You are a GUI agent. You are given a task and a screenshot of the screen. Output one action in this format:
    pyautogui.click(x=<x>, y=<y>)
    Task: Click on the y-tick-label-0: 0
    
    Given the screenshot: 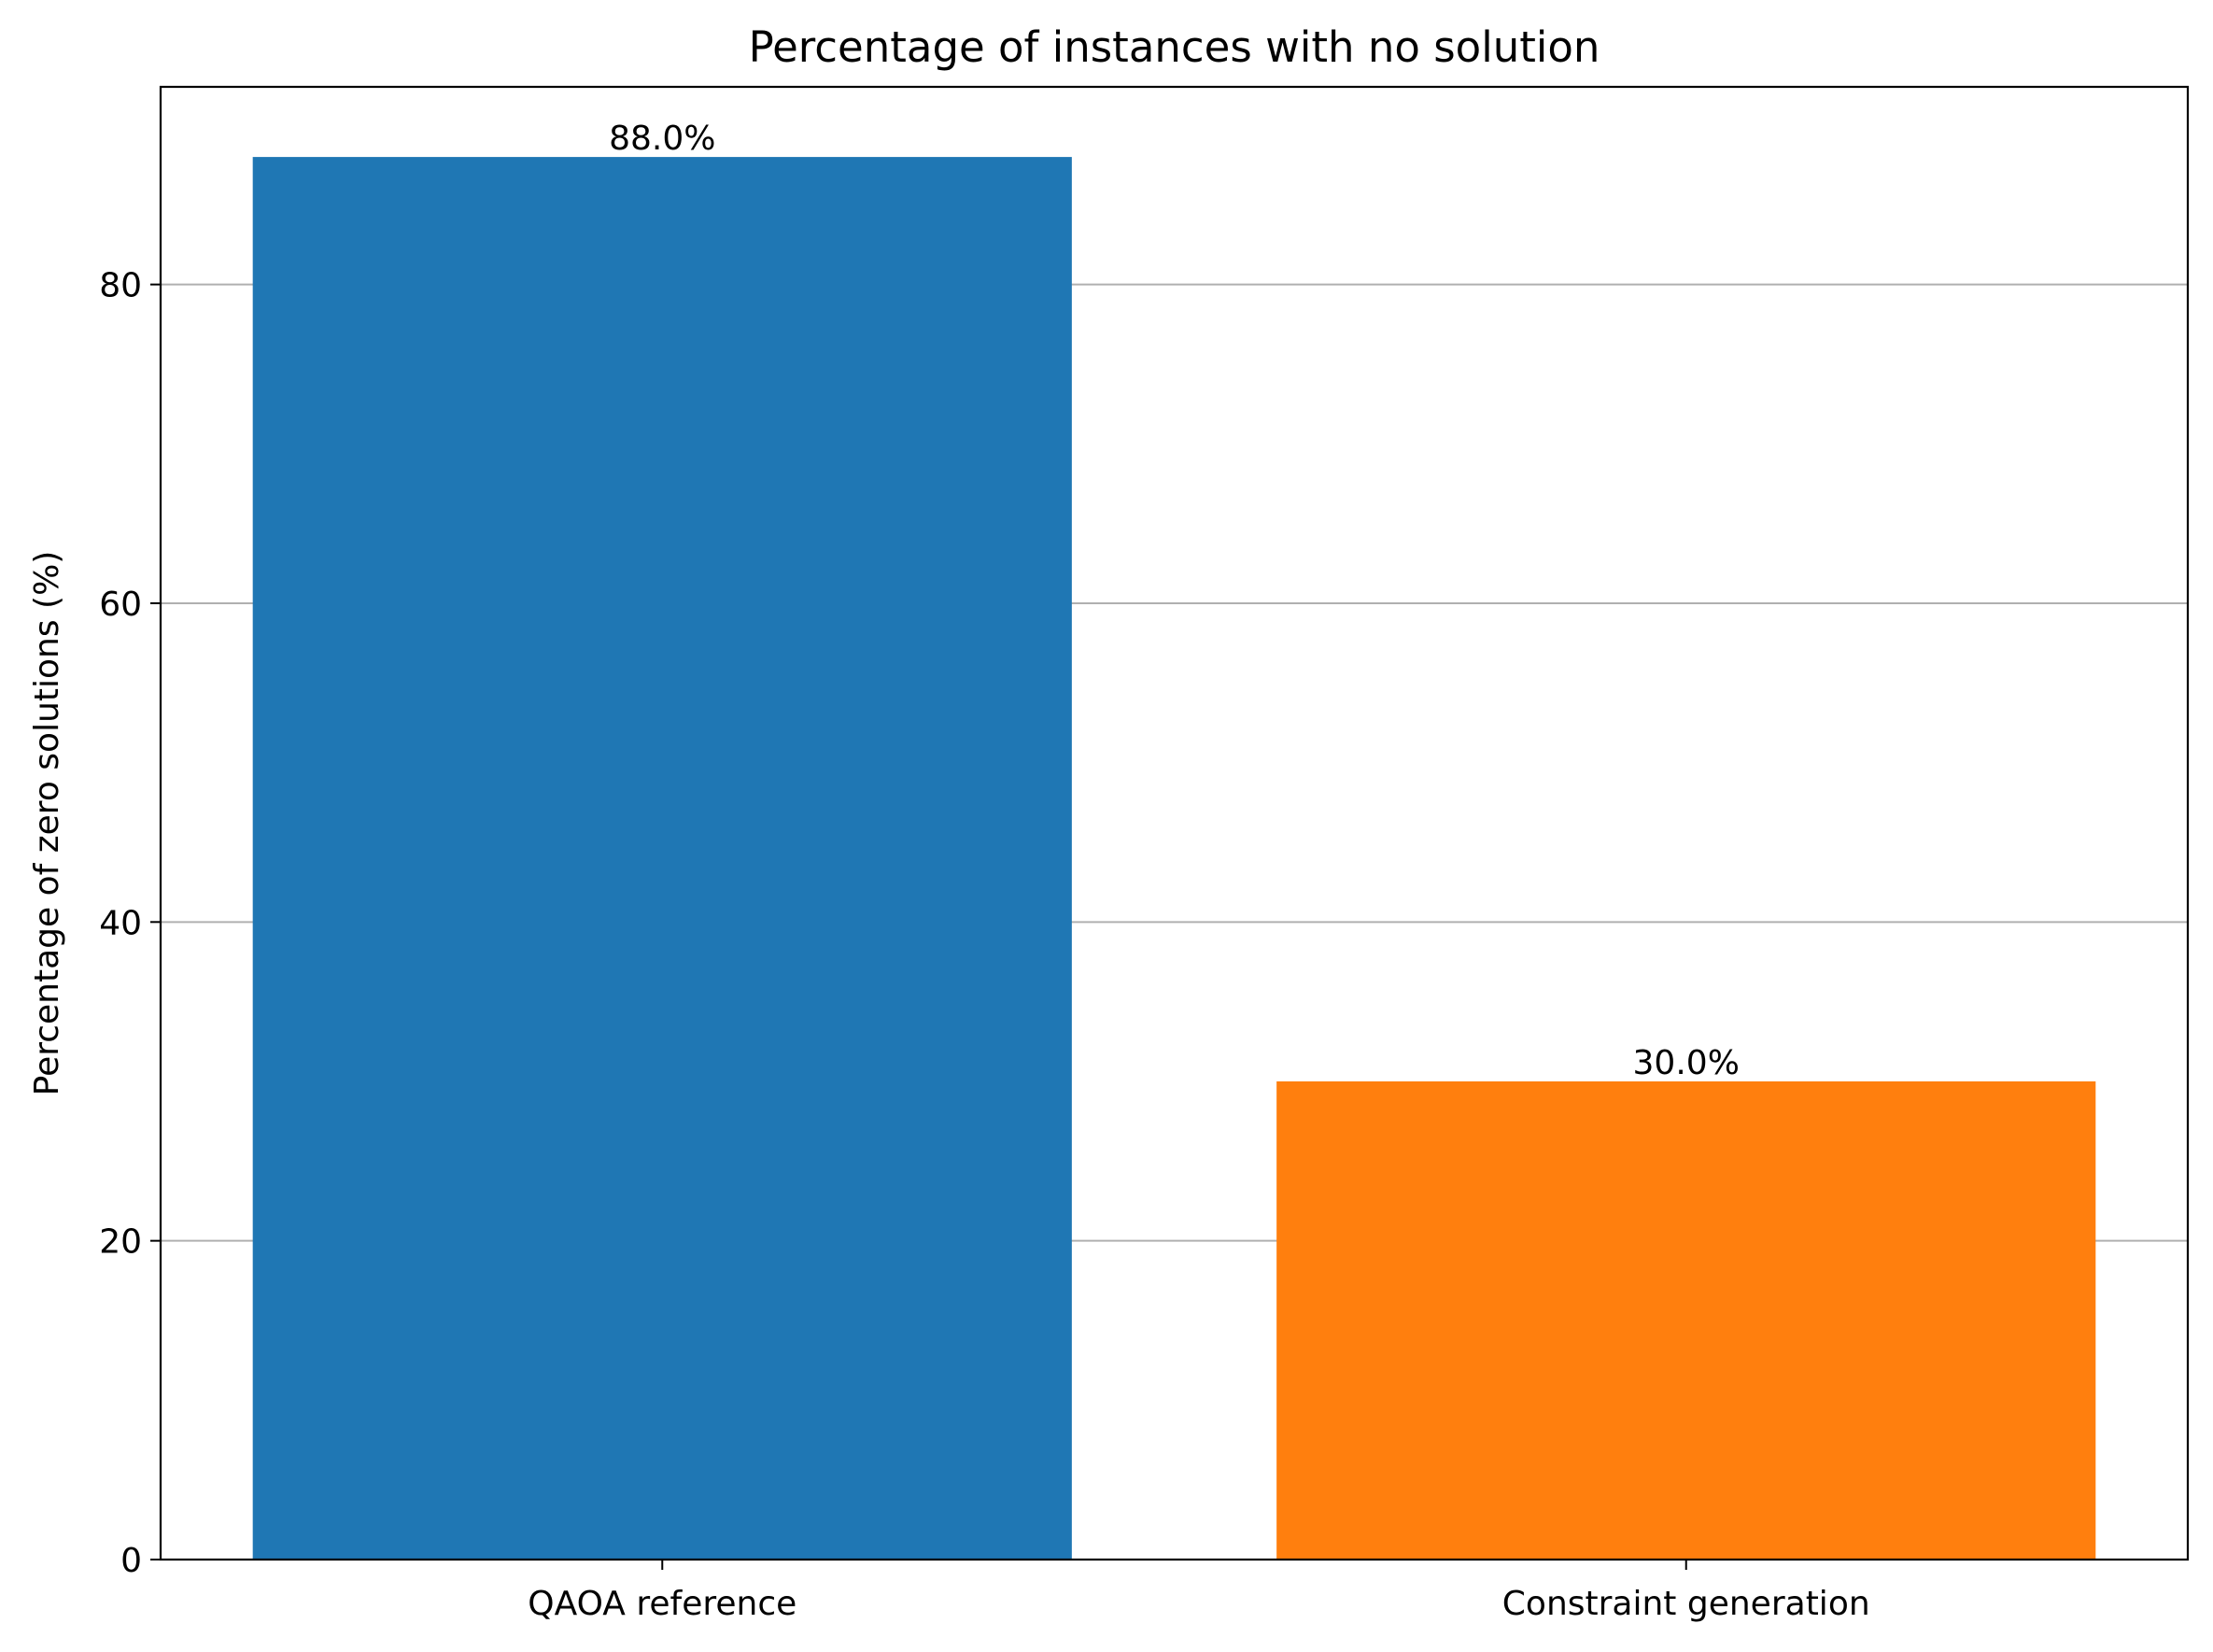 What is the action you would take?
    pyautogui.click(x=131, y=1561)
    